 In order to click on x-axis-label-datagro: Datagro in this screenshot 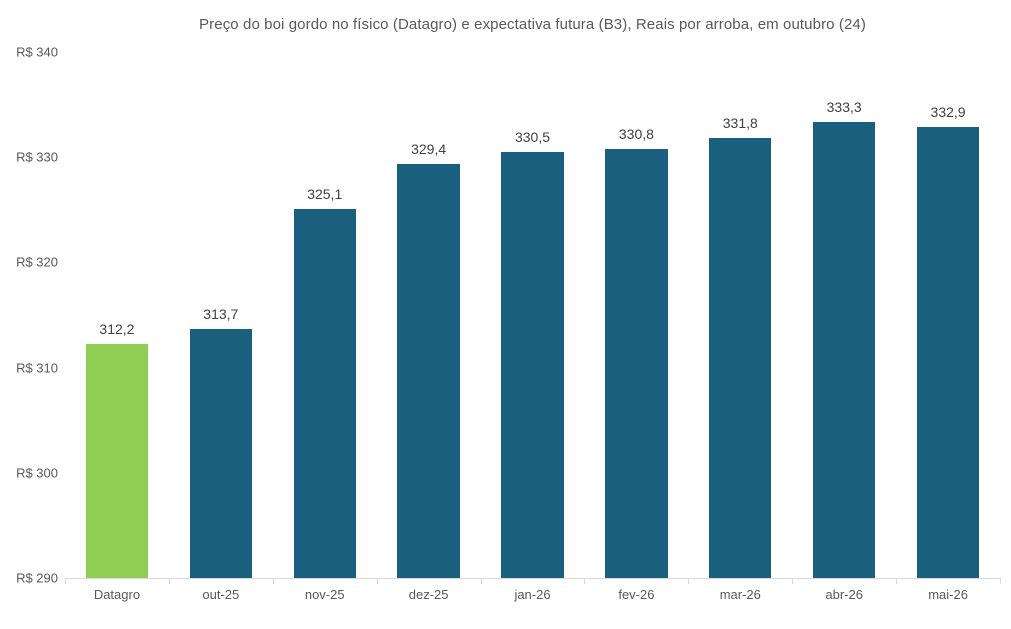, I will do `click(117, 594)`.